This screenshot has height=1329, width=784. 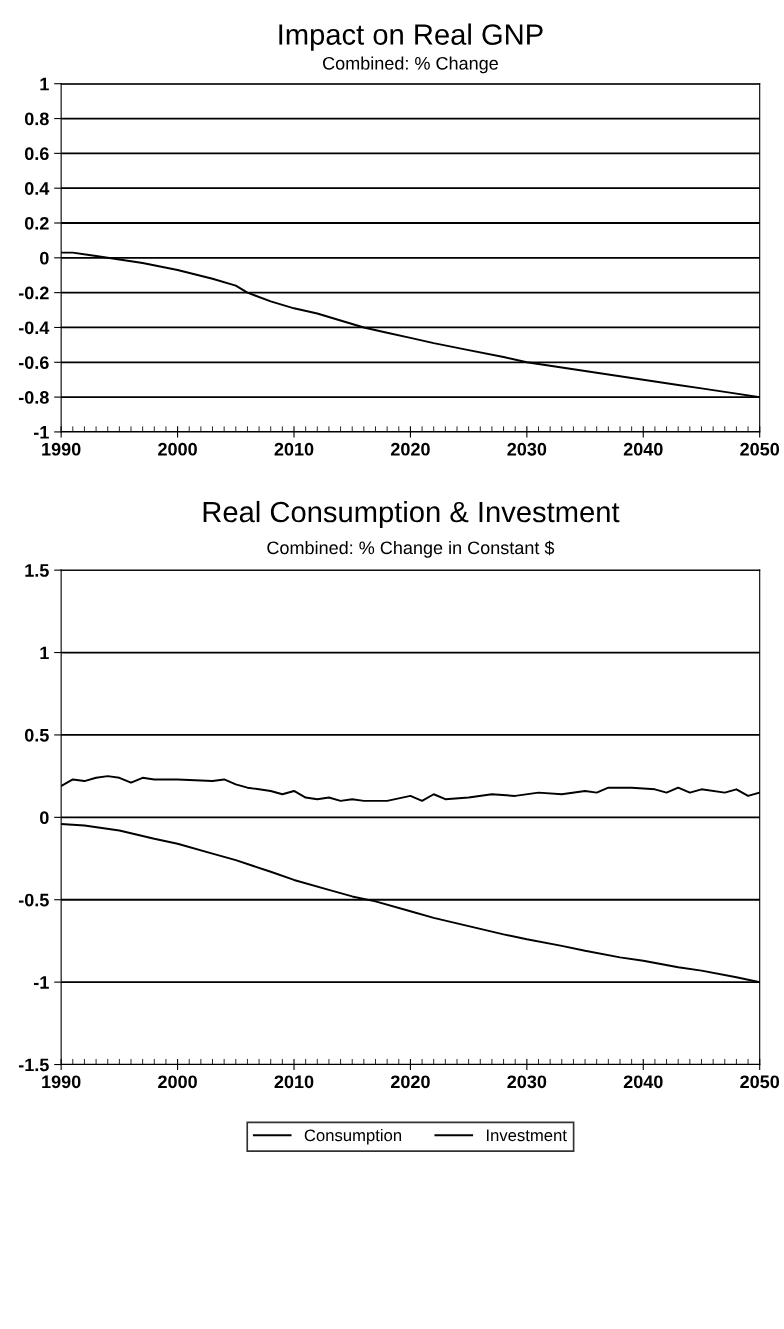 What do you see at coordinates (36, 119) in the screenshot?
I see `y-tick-label: 0.8` at bounding box center [36, 119].